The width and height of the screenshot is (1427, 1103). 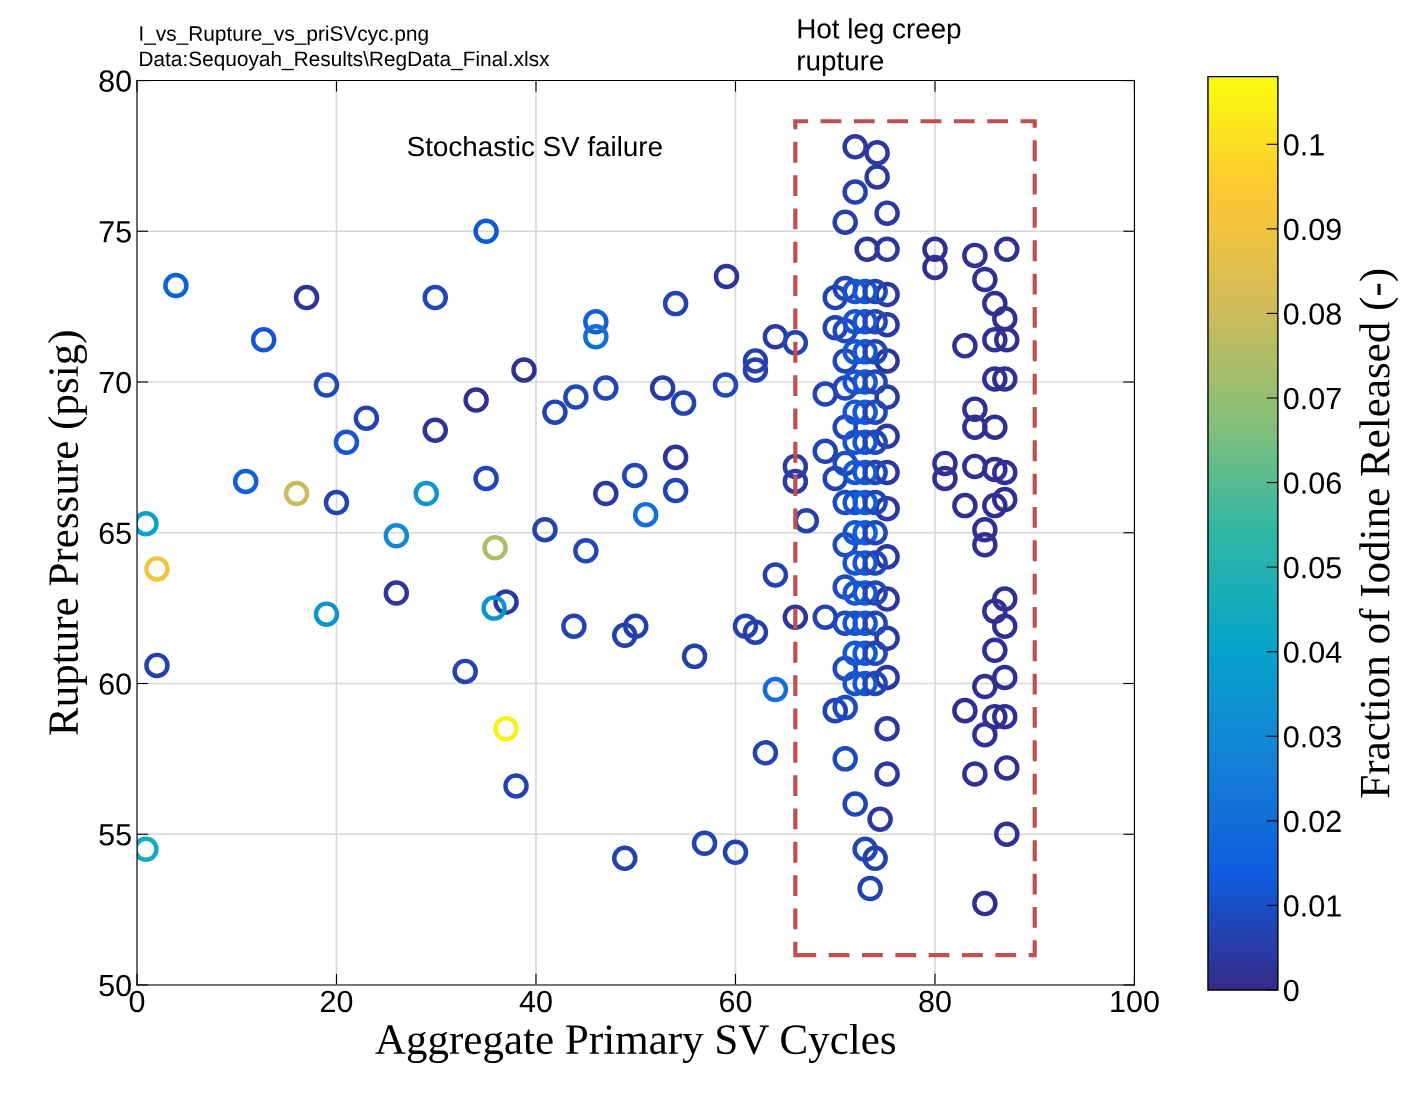 I want to click on y-tick-label: 75, so click(x=115, y=232).